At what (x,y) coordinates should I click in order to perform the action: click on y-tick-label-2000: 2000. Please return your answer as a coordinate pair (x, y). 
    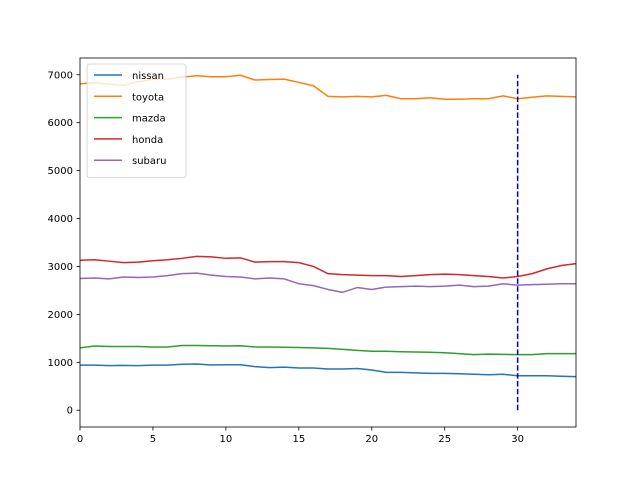
    Looking at the image, I should click on (60, 315).